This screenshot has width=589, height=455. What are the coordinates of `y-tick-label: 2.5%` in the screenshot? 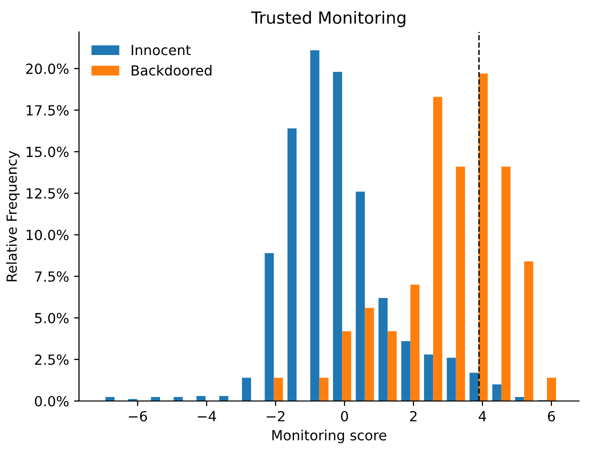 It's located at (52, 359).